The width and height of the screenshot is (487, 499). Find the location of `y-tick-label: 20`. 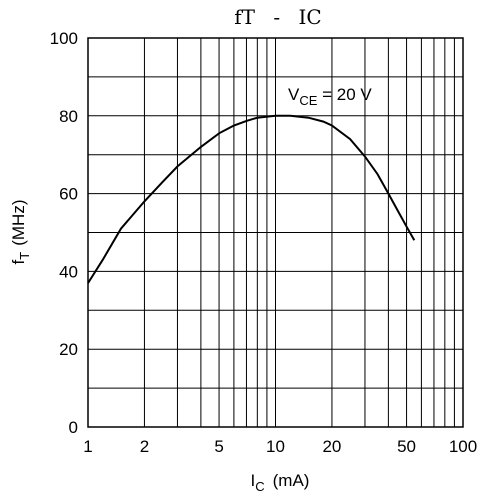

y-tick-label: 20 is located at coordinates (68, 349).